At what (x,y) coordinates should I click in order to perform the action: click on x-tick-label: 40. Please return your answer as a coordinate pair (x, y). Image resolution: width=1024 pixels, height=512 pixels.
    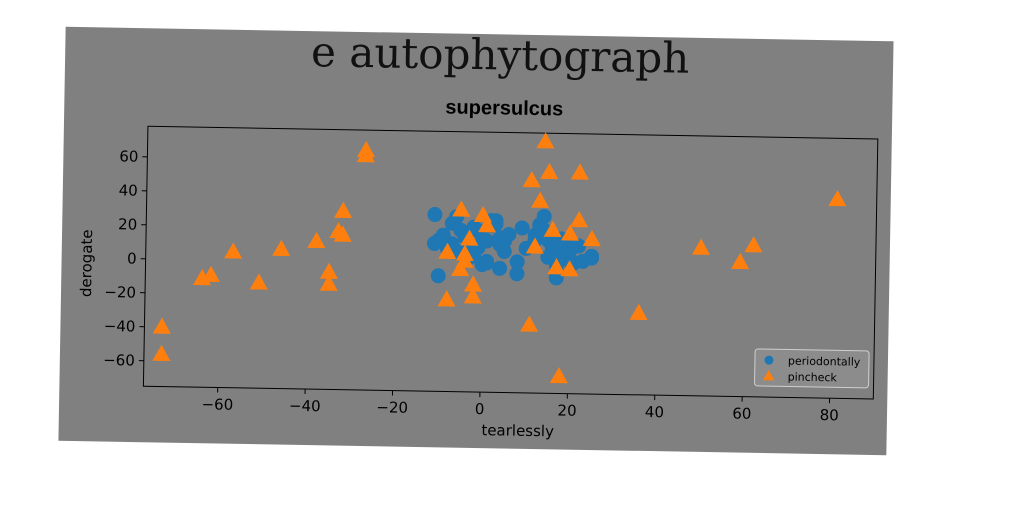
    Looking at the image, I should click on (654, 412).